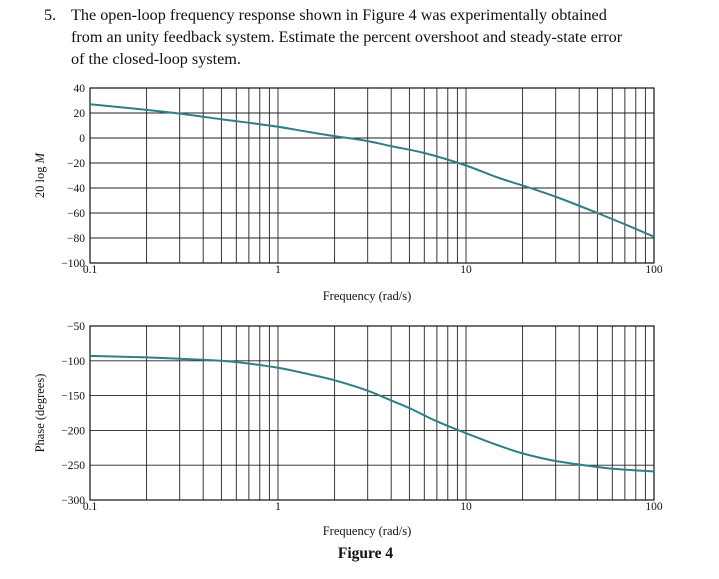  What do you see at coordinates (76, 239) in the screenshot?
I see `y-tick-label: −80` at bounding box center [76, 239].